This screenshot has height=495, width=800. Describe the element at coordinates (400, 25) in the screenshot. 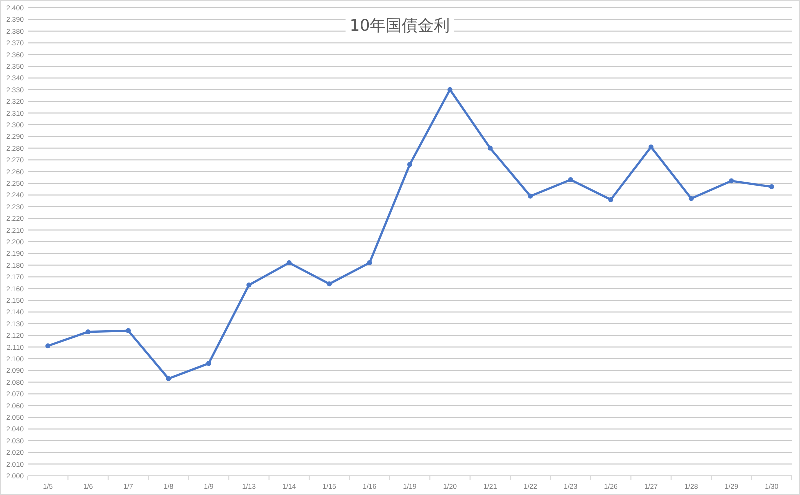

I see `text: 10年国債金利` at that location.